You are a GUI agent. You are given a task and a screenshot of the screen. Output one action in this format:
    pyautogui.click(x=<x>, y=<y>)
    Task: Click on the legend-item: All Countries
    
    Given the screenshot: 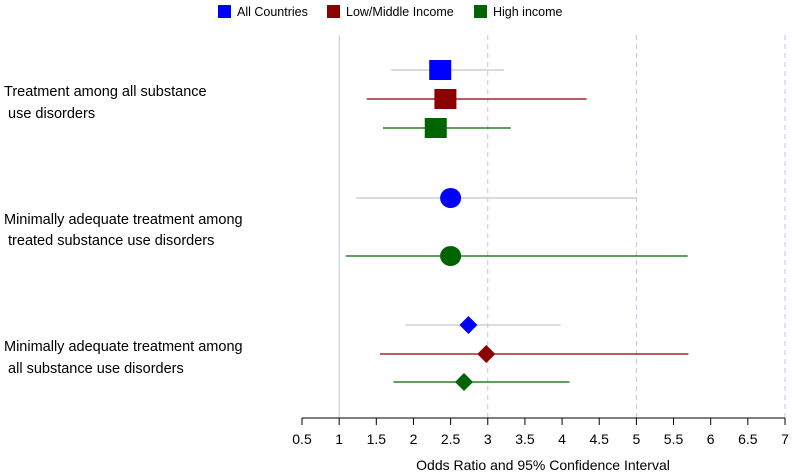 What is the action you would take?
    pyautogui.click(x=263, y=12)
    